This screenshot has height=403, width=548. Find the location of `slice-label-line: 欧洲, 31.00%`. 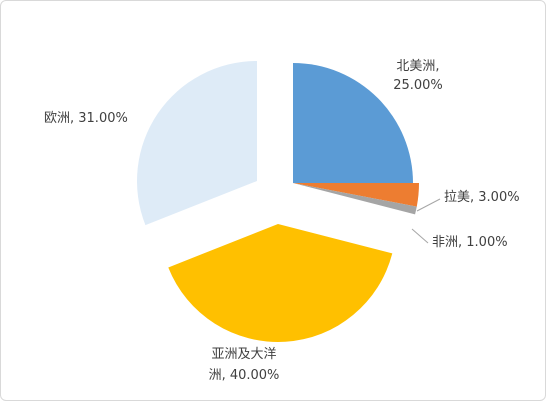

slice-label-line: 欧洲, 31.00% is located at coordinates (86, 118).